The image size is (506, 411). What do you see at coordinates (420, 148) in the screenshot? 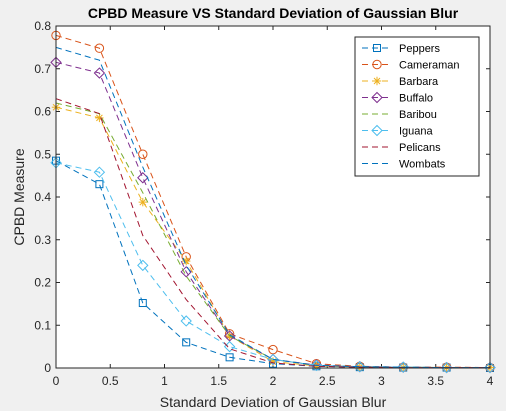
I see `legend-label: Pelicans` at bounding box center [420, 148].